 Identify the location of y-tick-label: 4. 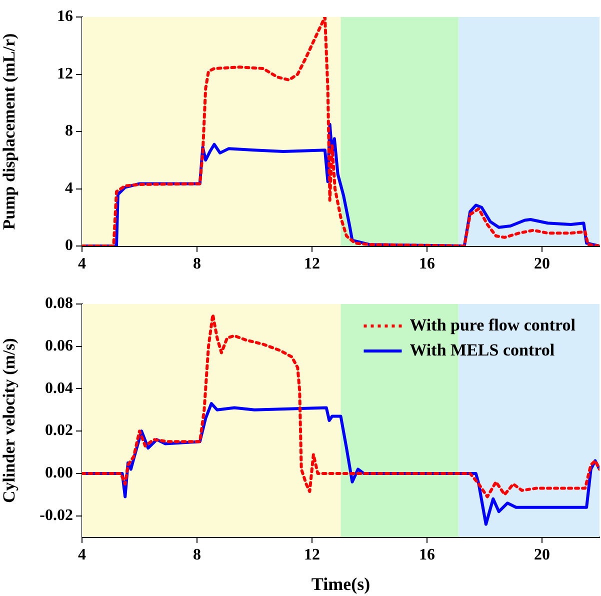
(69, 188).